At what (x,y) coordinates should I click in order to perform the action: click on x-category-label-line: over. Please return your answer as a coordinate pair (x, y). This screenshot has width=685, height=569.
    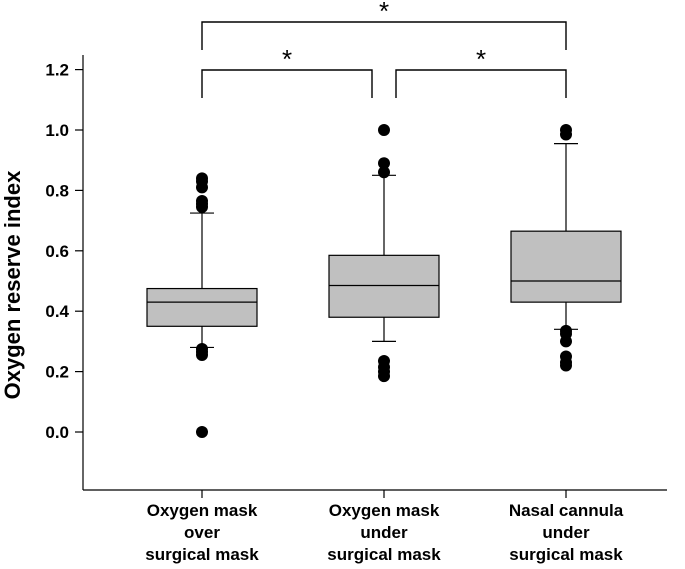
    Looking at the image, I should click on (202, 532).